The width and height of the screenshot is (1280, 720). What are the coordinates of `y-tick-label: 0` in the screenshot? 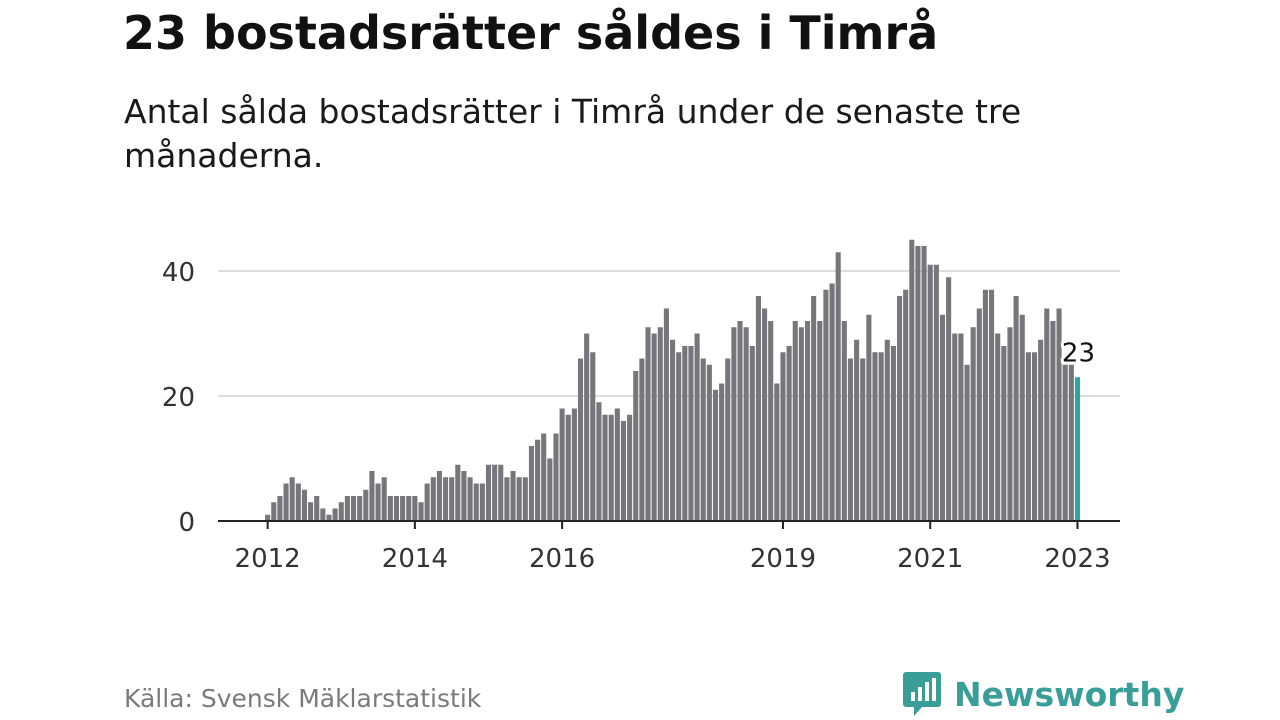 It's located at (186, 523).